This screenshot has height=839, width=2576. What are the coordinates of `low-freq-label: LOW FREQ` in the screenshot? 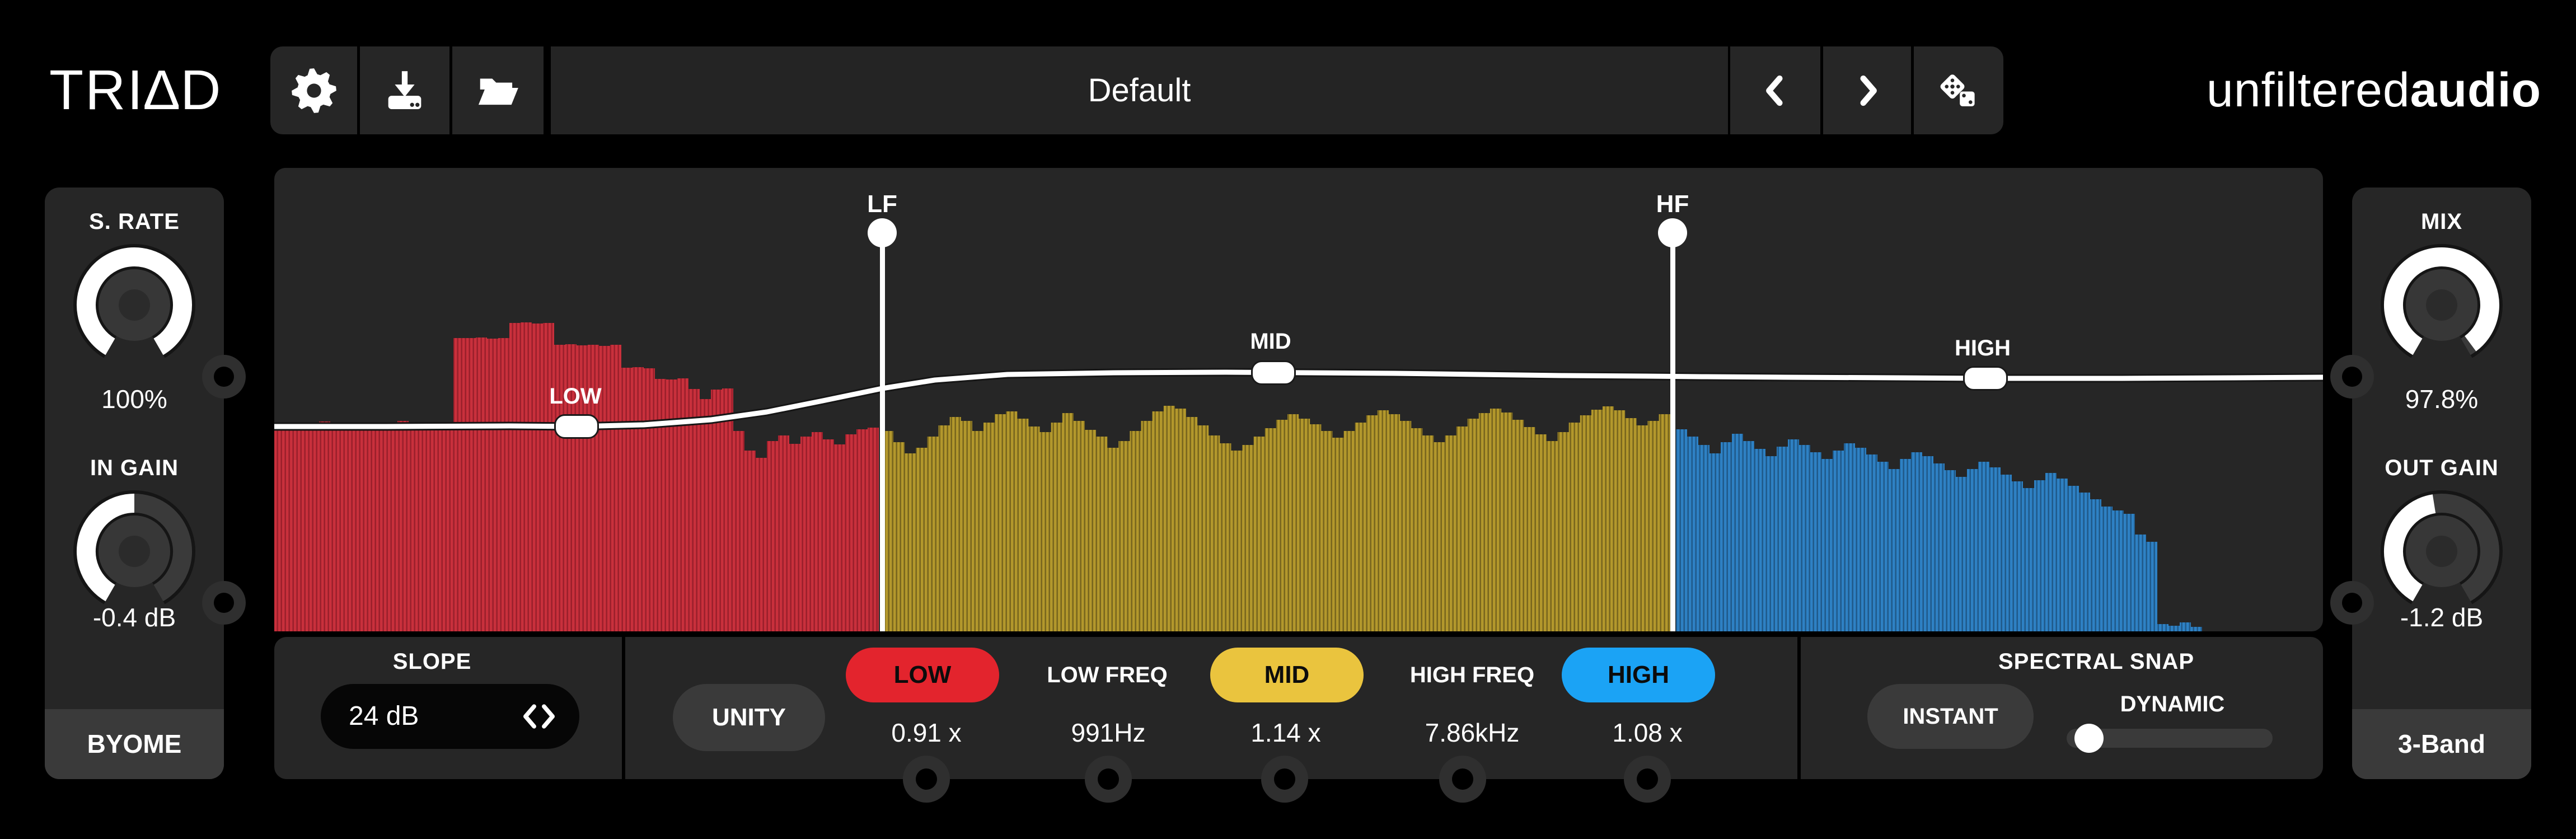 It's located at (1107, 675).